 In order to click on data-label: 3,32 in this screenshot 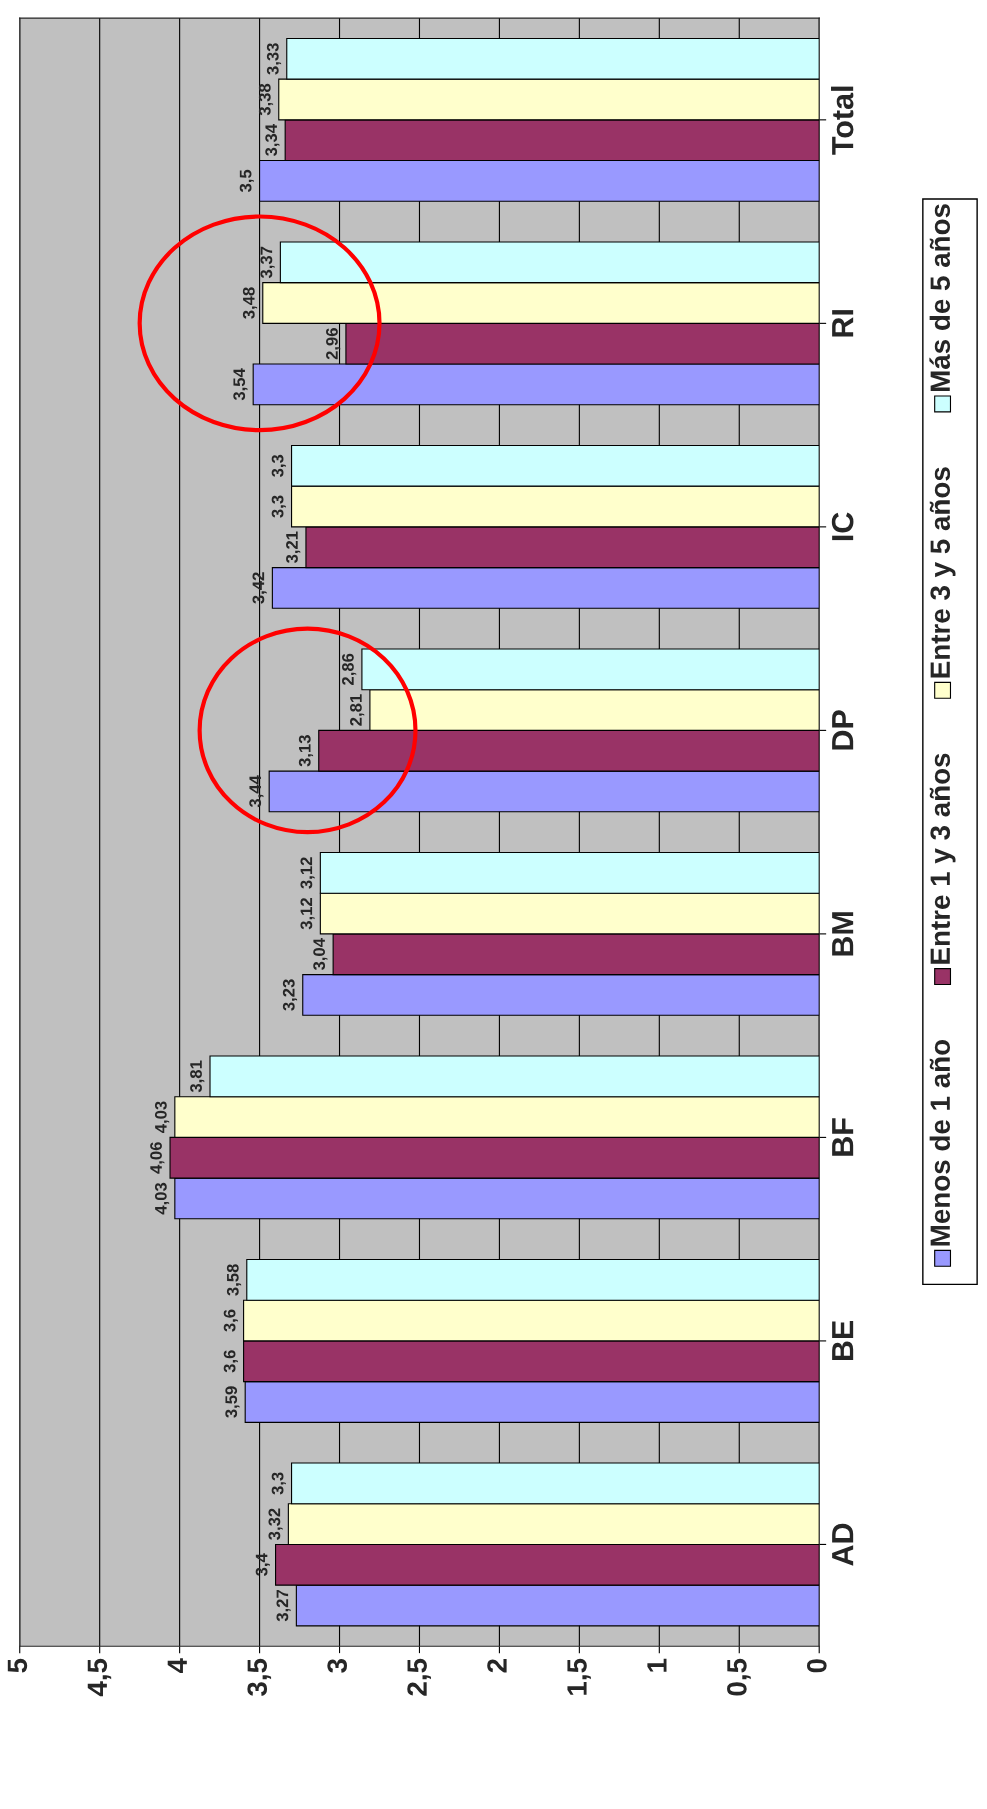, I will do `click(275, 1524)`.